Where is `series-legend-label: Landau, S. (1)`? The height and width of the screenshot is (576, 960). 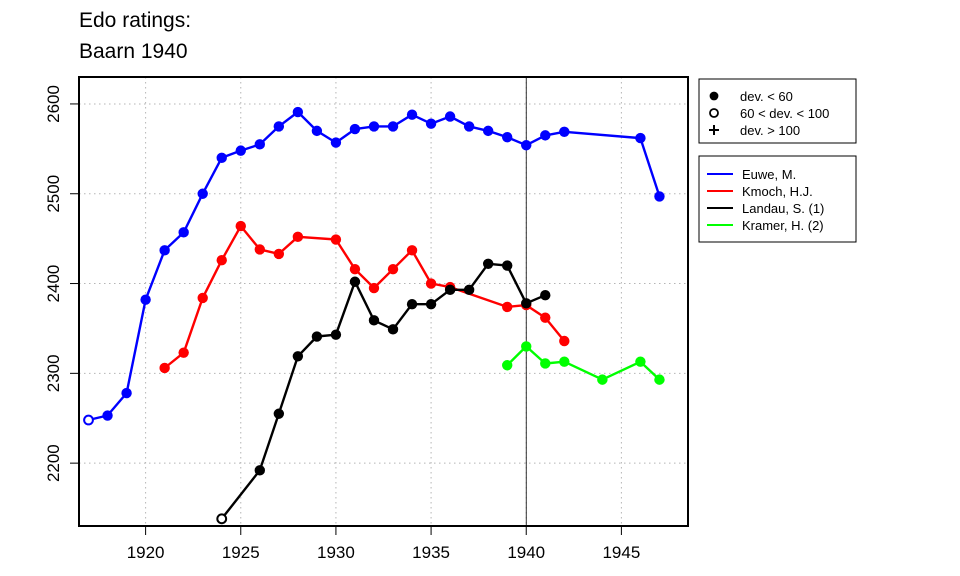
series-legend-label: Landau, S. (1) is located at coordinates (783, 208).